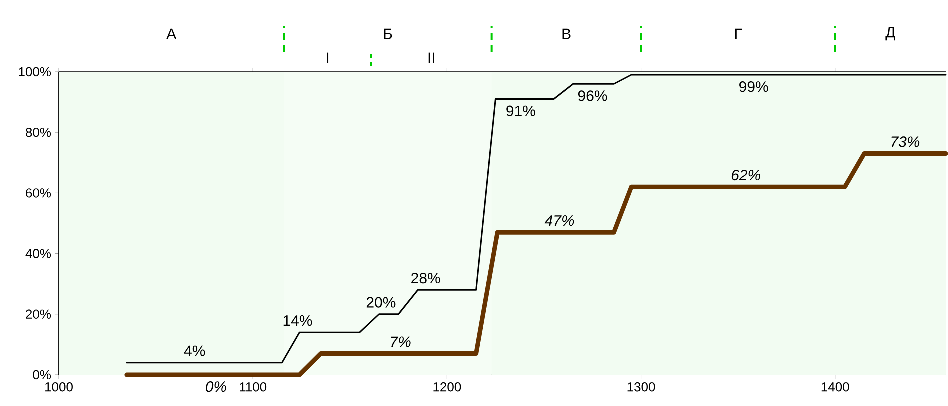  What do you see at coordinates (521, 111) in the screenshot?
I see `annotation: 91%` at bounding box center [521, 111].